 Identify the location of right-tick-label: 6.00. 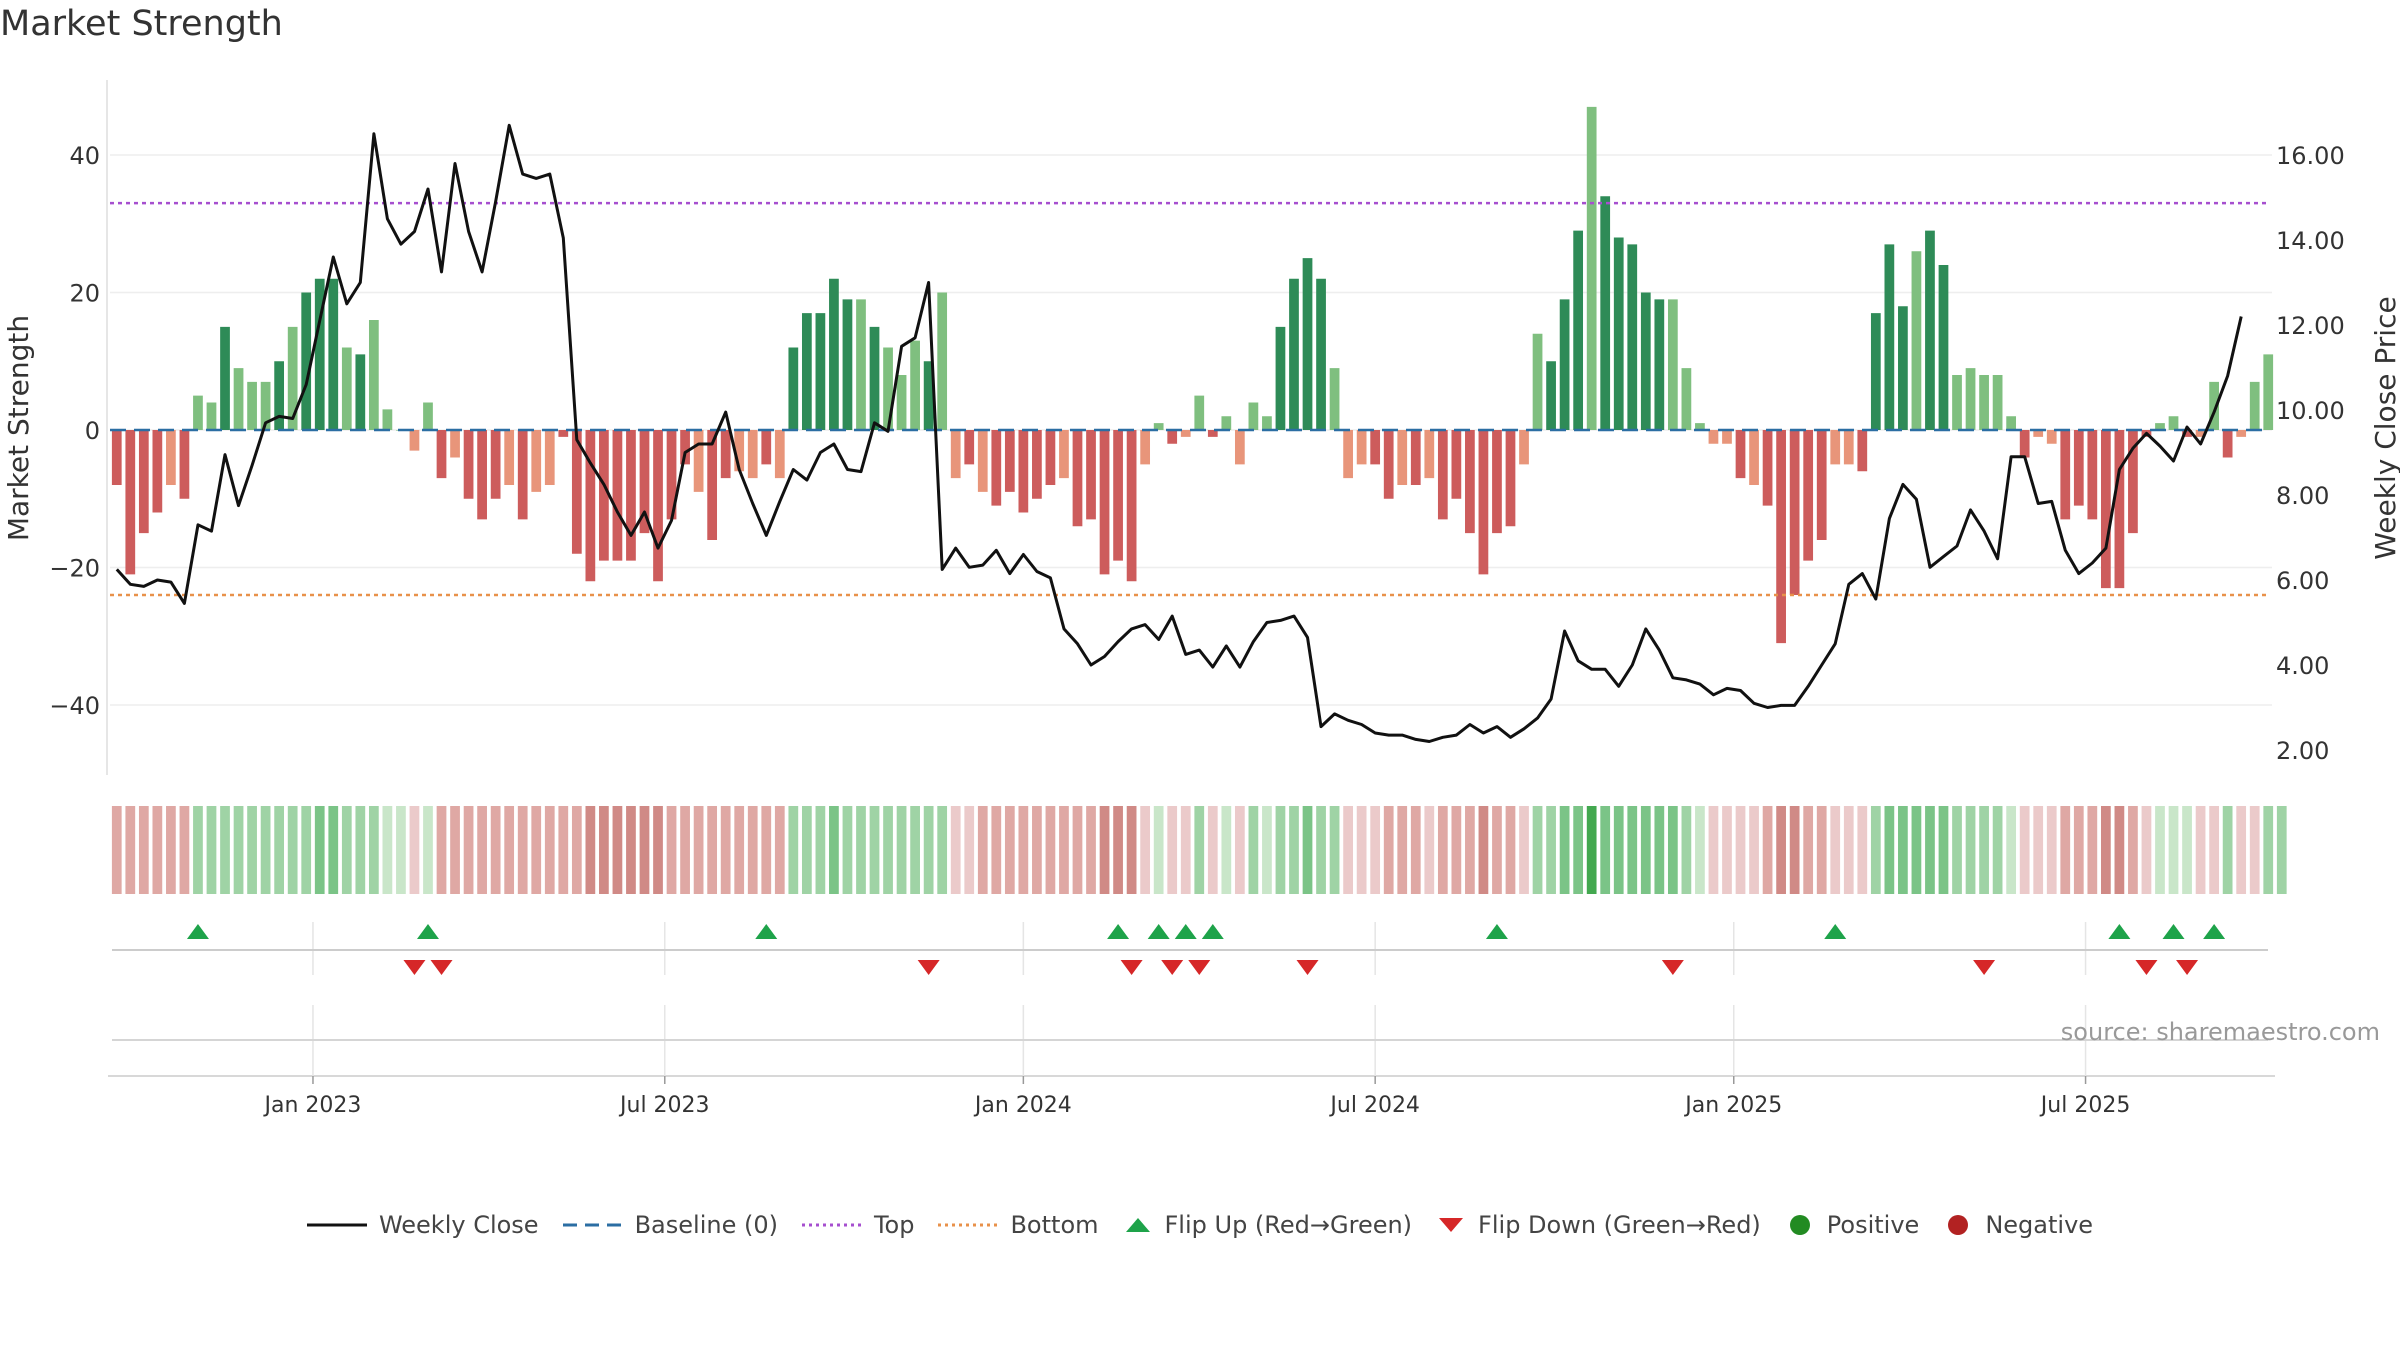
(2302, 581).